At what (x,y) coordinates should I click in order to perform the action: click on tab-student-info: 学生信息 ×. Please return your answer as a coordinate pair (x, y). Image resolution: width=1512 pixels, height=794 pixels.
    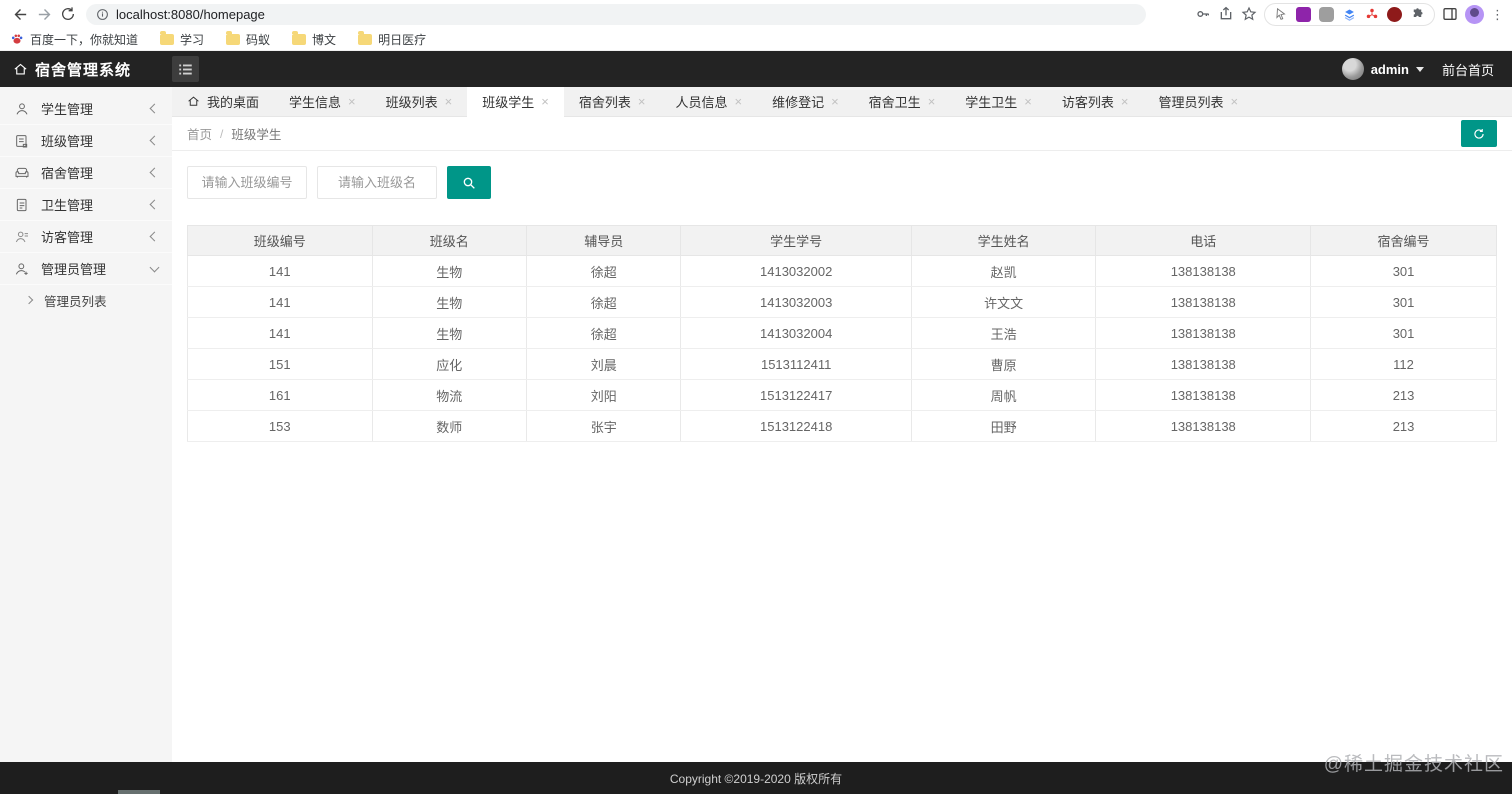
    Looking at the image, I should click on (322, 101).